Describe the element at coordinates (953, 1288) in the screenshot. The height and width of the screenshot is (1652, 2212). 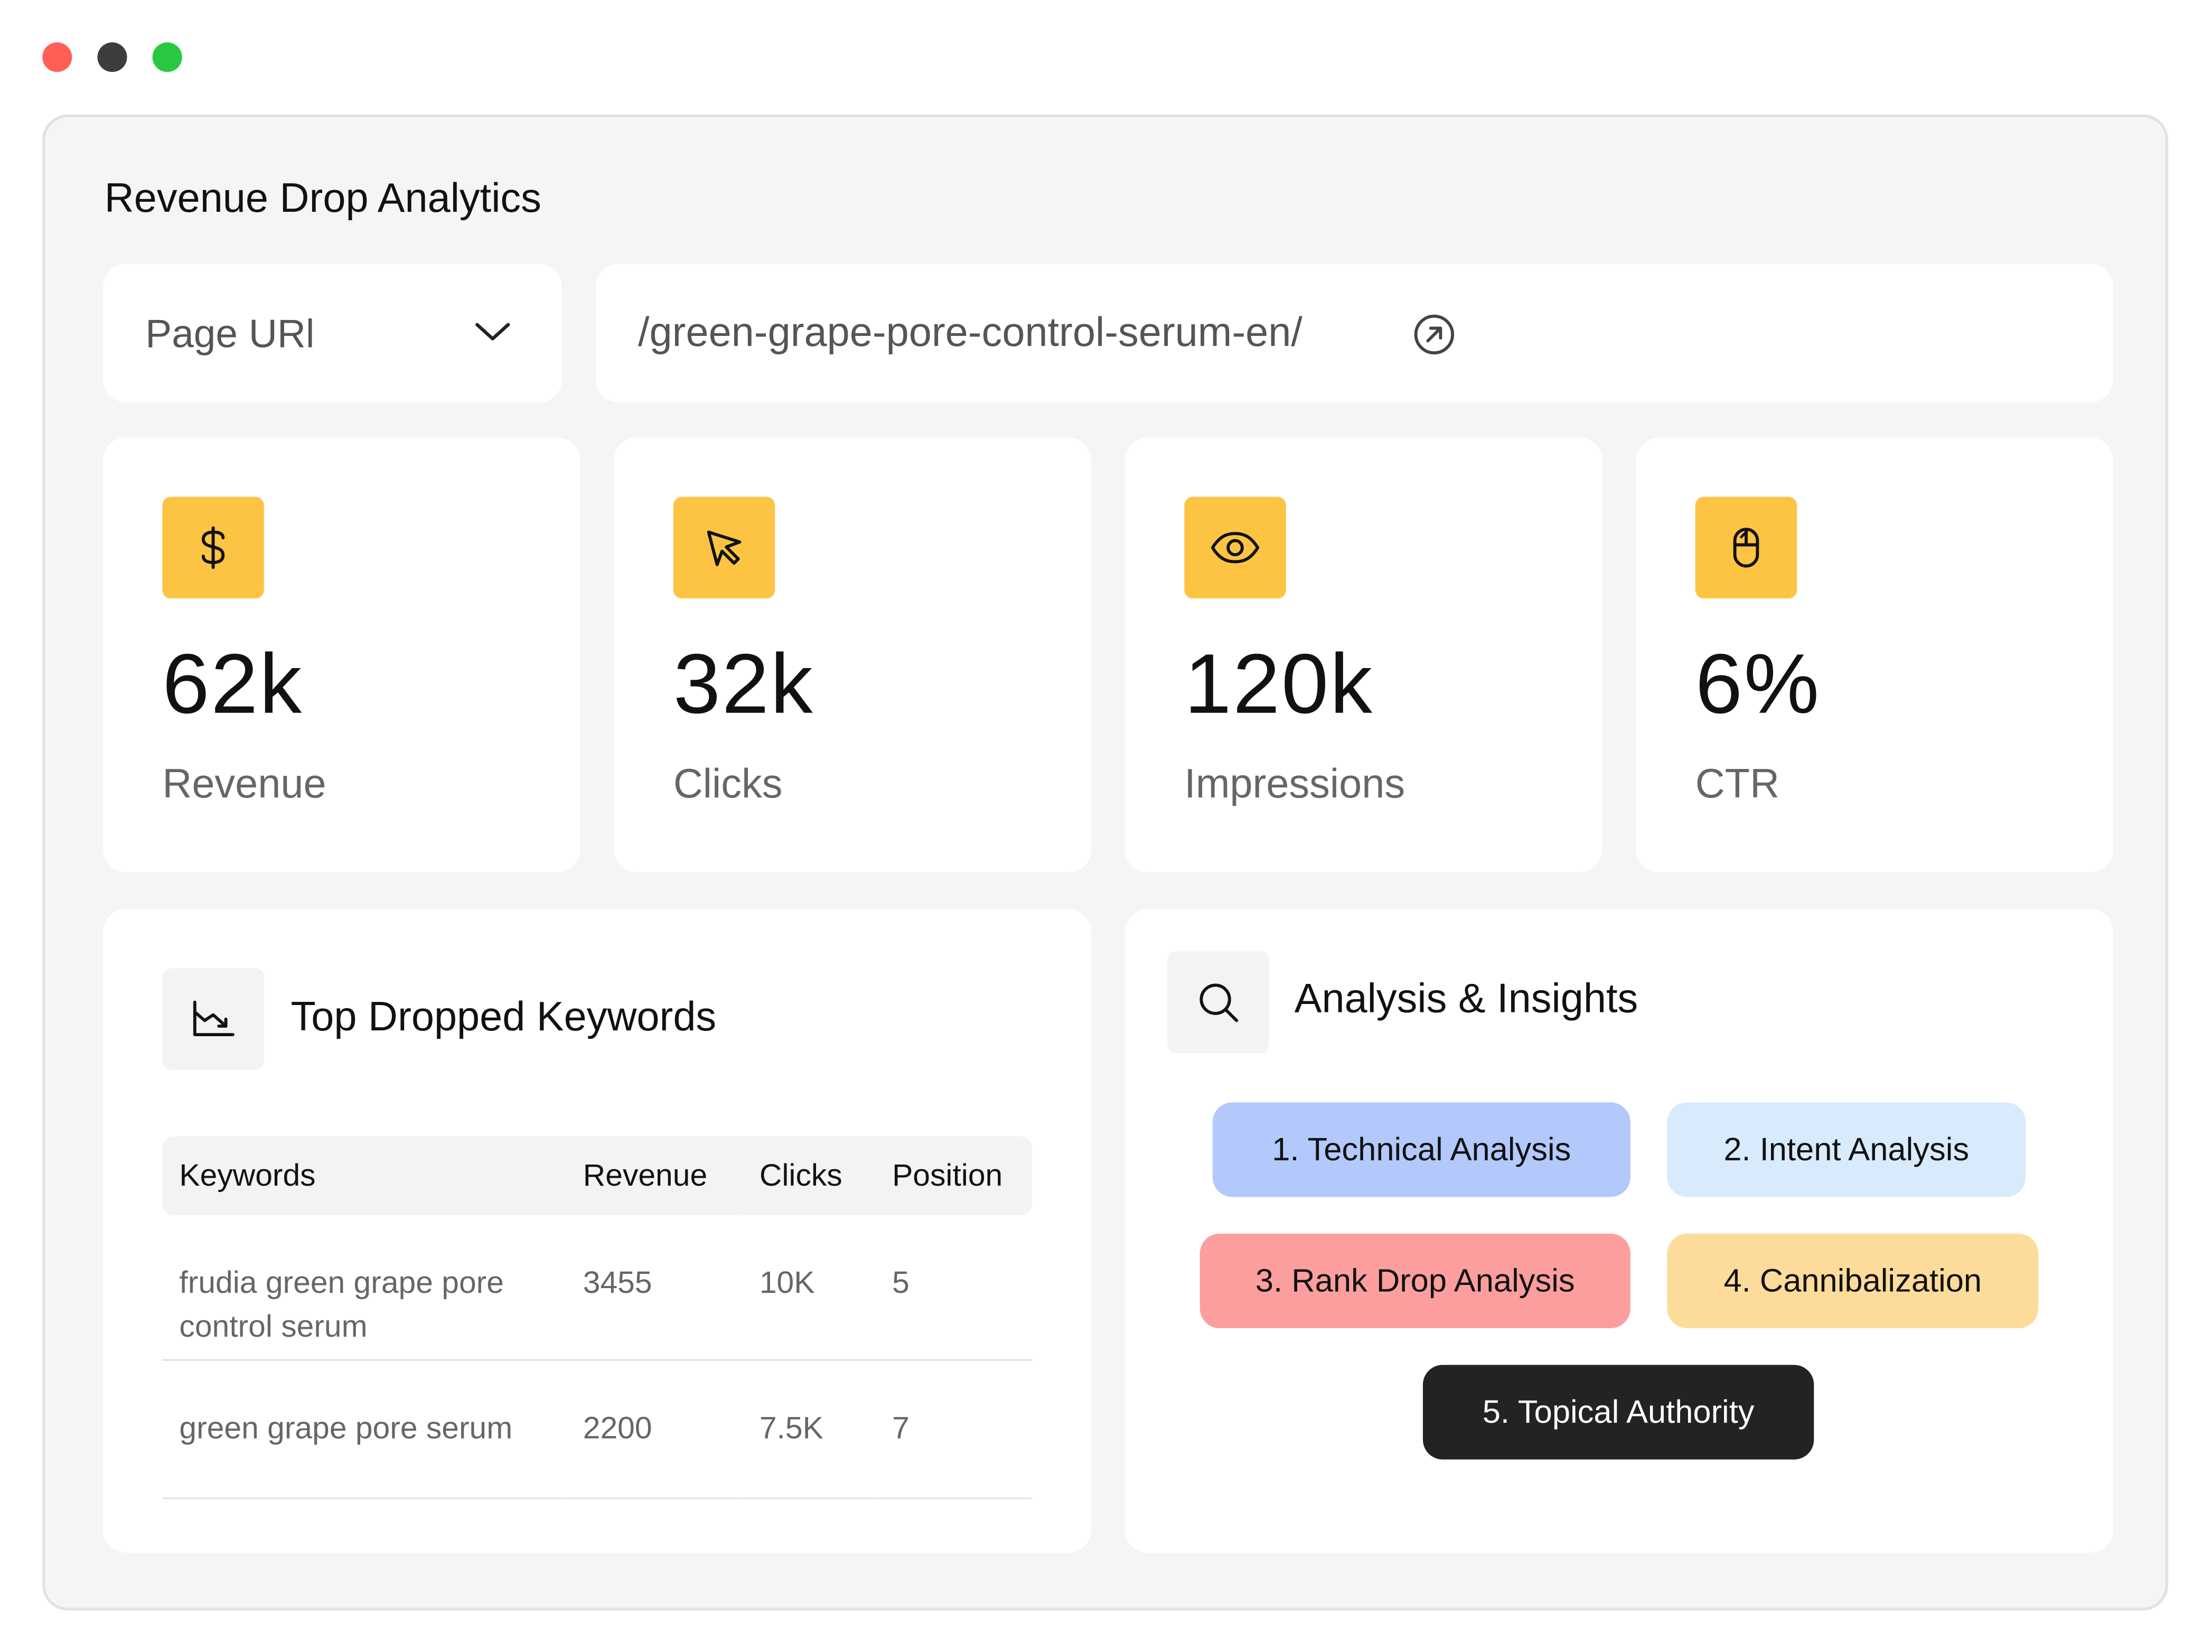
I see `position-cell: 5` at that location.